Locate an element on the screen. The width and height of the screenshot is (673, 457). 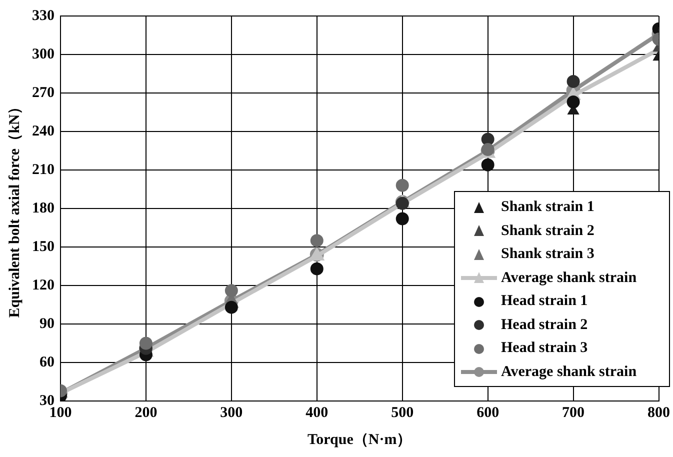
y-tick-label: 300 is located at coordinates (43, 54).